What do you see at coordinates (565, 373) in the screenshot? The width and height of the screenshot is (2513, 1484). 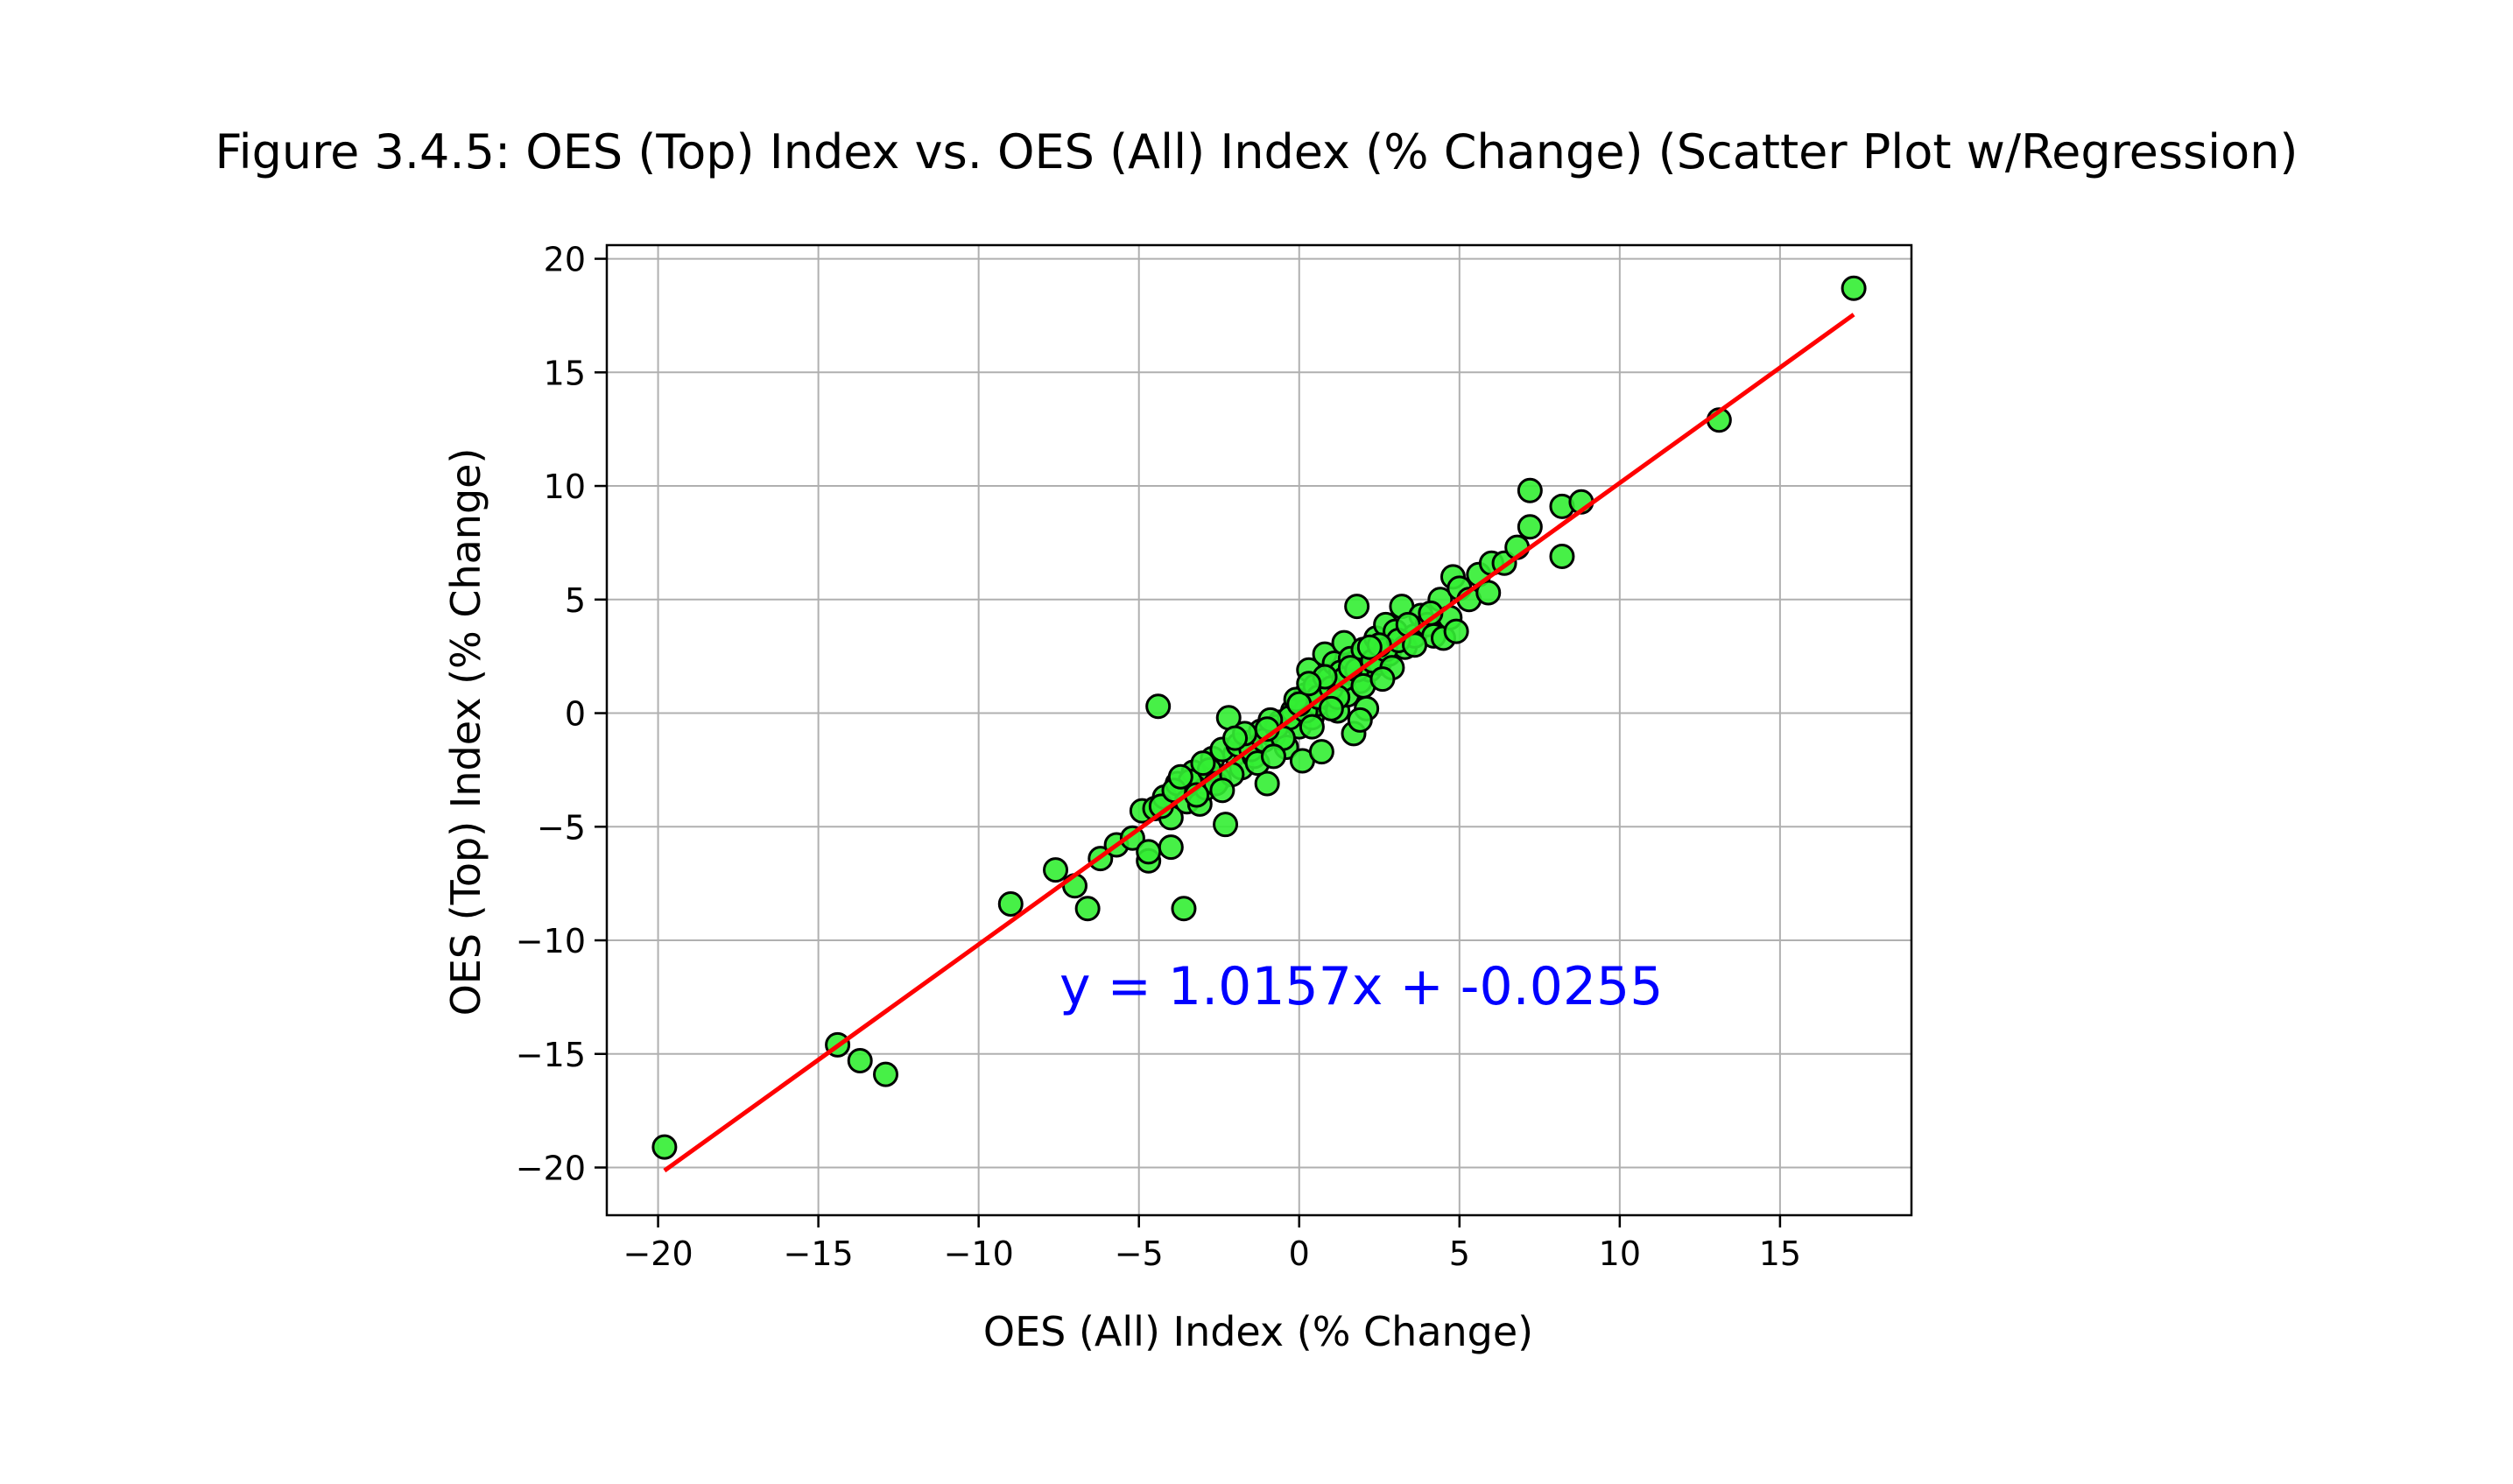 I see `y-tick-label: 15` at bounding box center [565, 373].